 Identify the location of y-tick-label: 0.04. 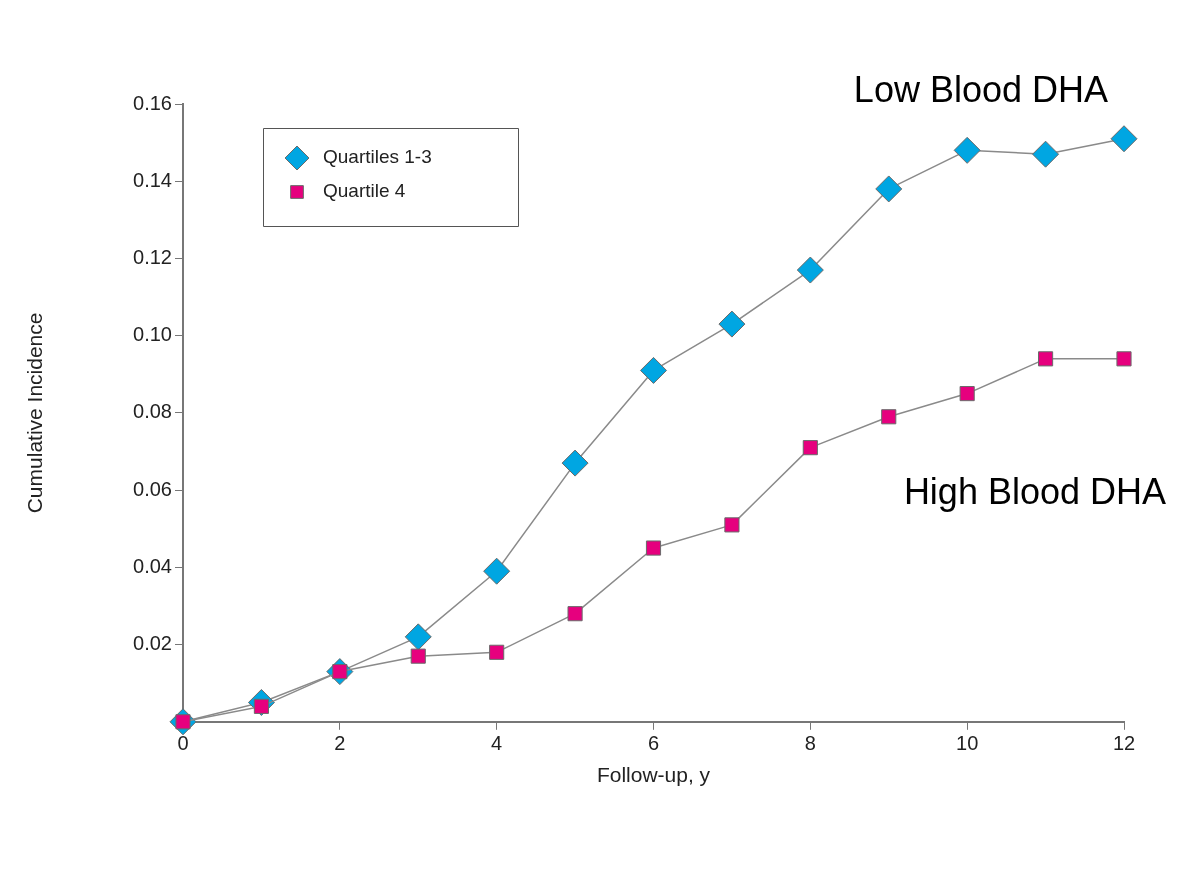
(152, 565).